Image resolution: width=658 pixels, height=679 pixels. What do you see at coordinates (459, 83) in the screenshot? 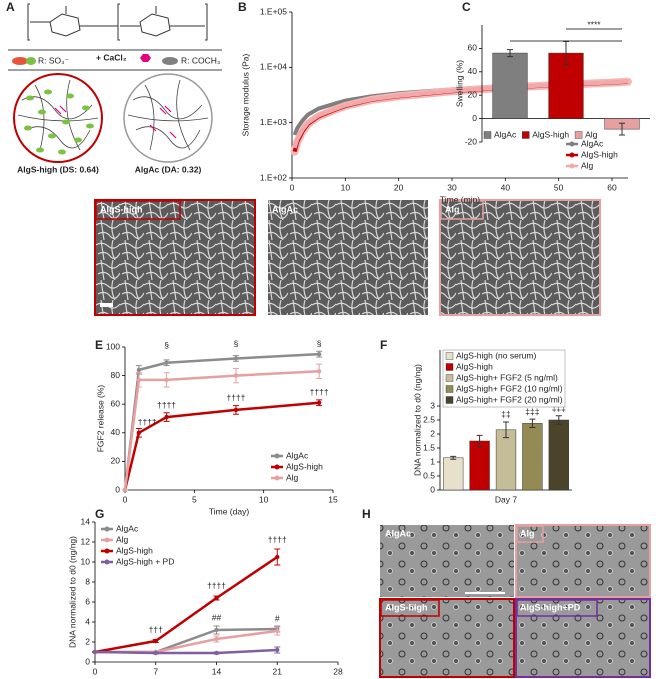
I see `y-axis-label: Swelling (%)` at bounding box center [459, 83].